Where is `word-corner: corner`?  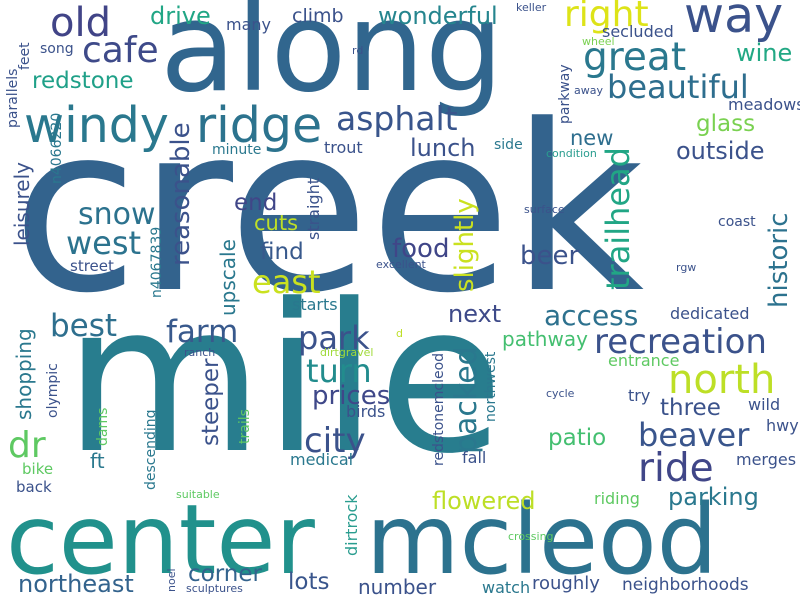 word-corner: corner is located at coordinates (225, 574).